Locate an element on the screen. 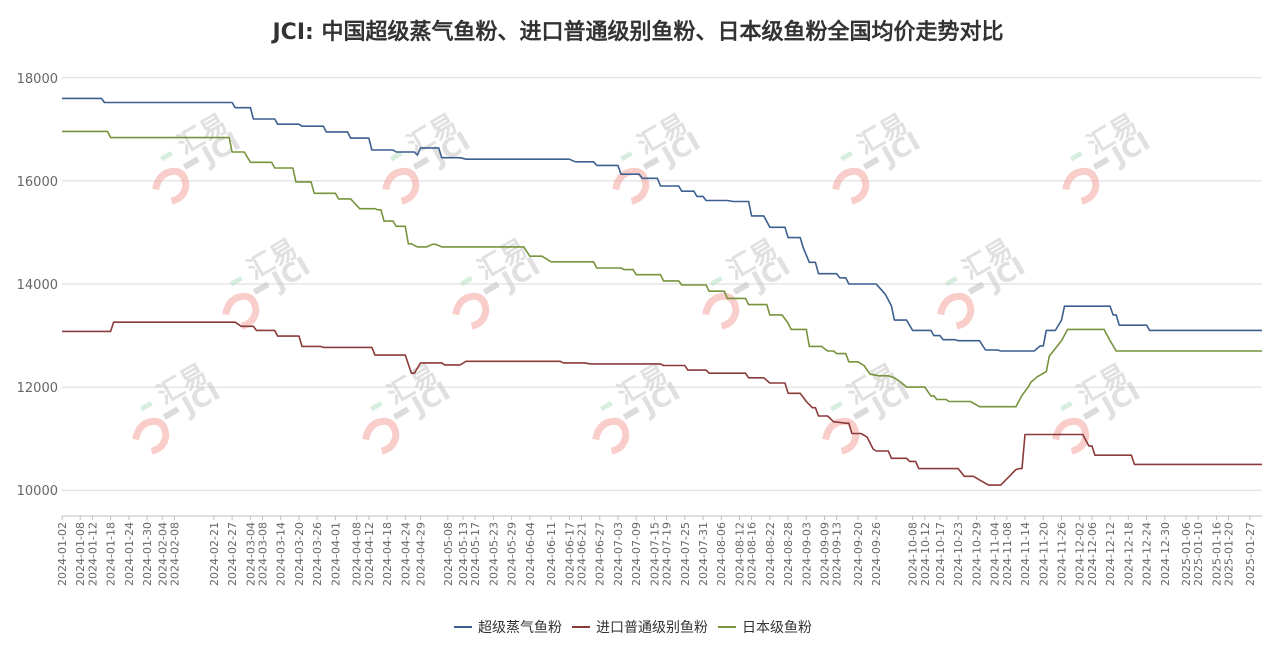 The height and width of the screenshot is (651, 1276). x-tick-label: 2024-10-12 is located at coordinates (925, 554).